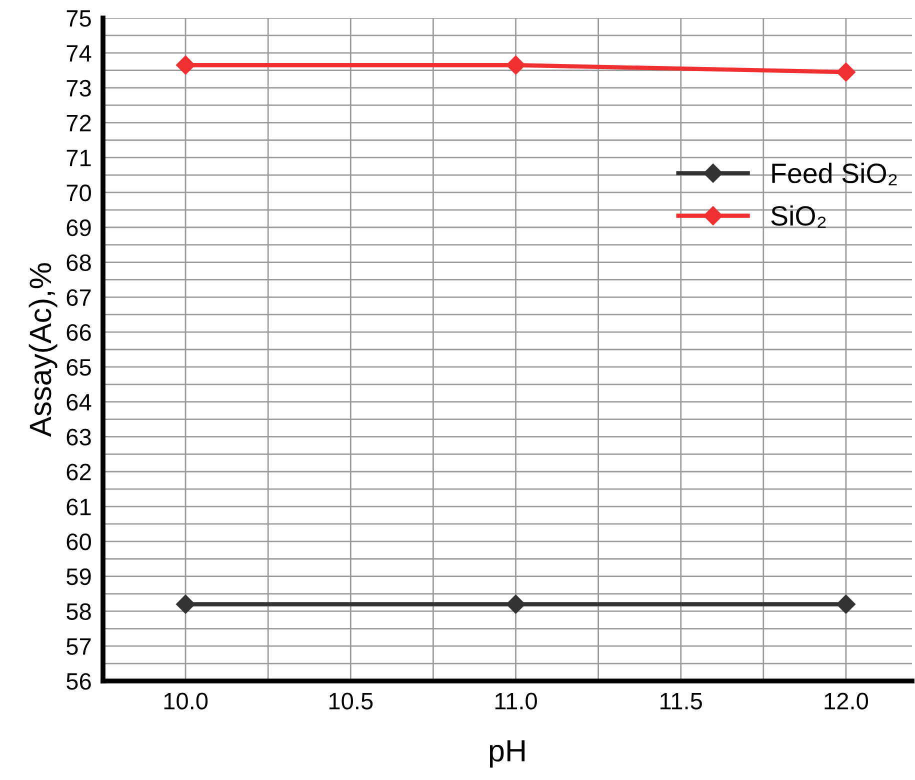  What do you see at coordinates (78, 611) in the screenshot?
I see `y-tick-label: 58` at bounding box center [78, 611].